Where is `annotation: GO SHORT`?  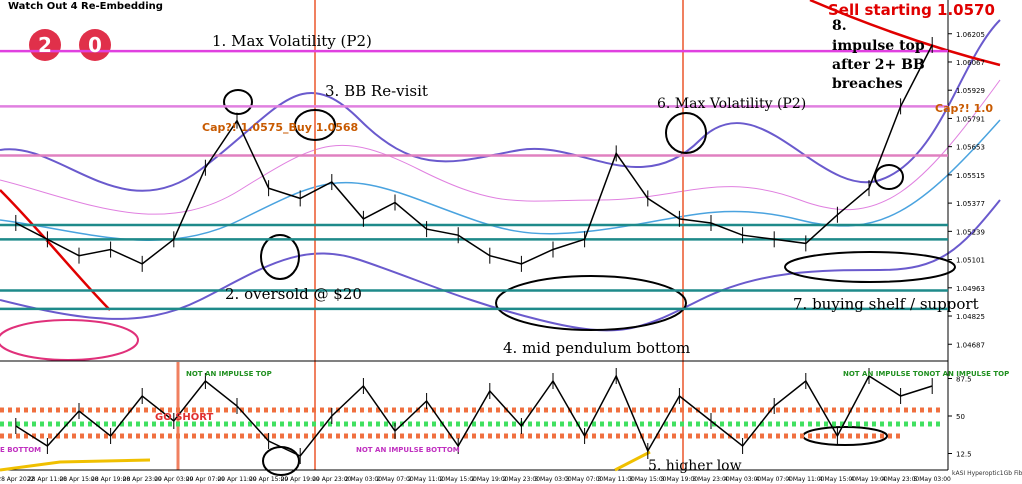
annotation: GO SHORT is located at coordinates (184, 417).